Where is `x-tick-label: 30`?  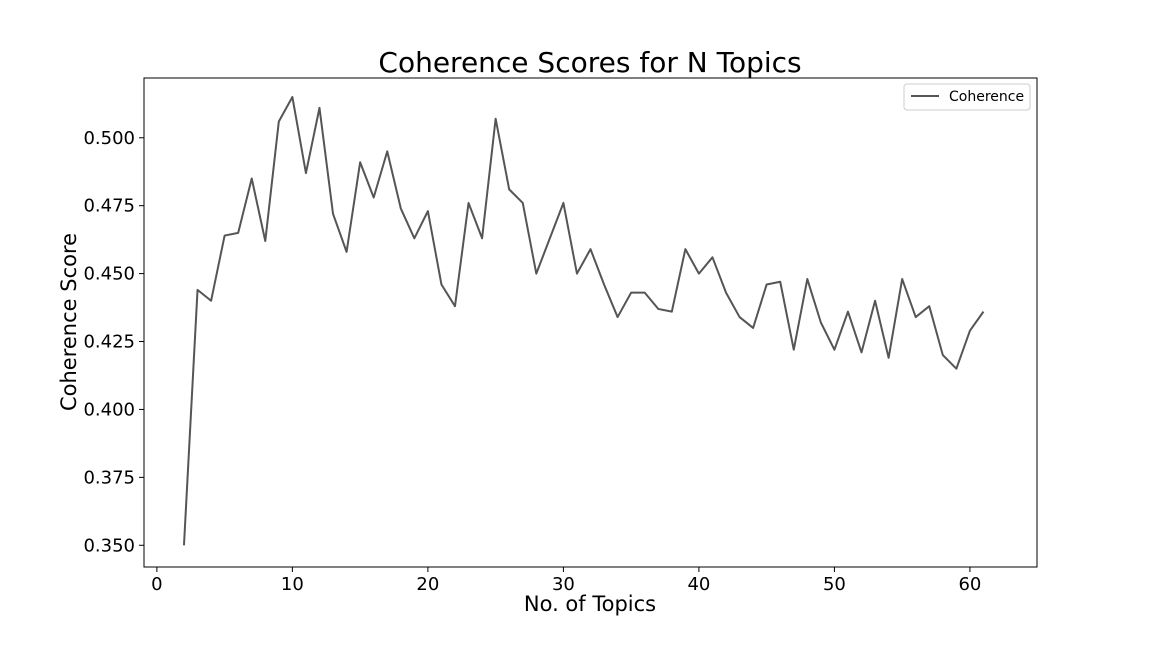 x-tick-label: 30 is located at coordinates (563, 584).